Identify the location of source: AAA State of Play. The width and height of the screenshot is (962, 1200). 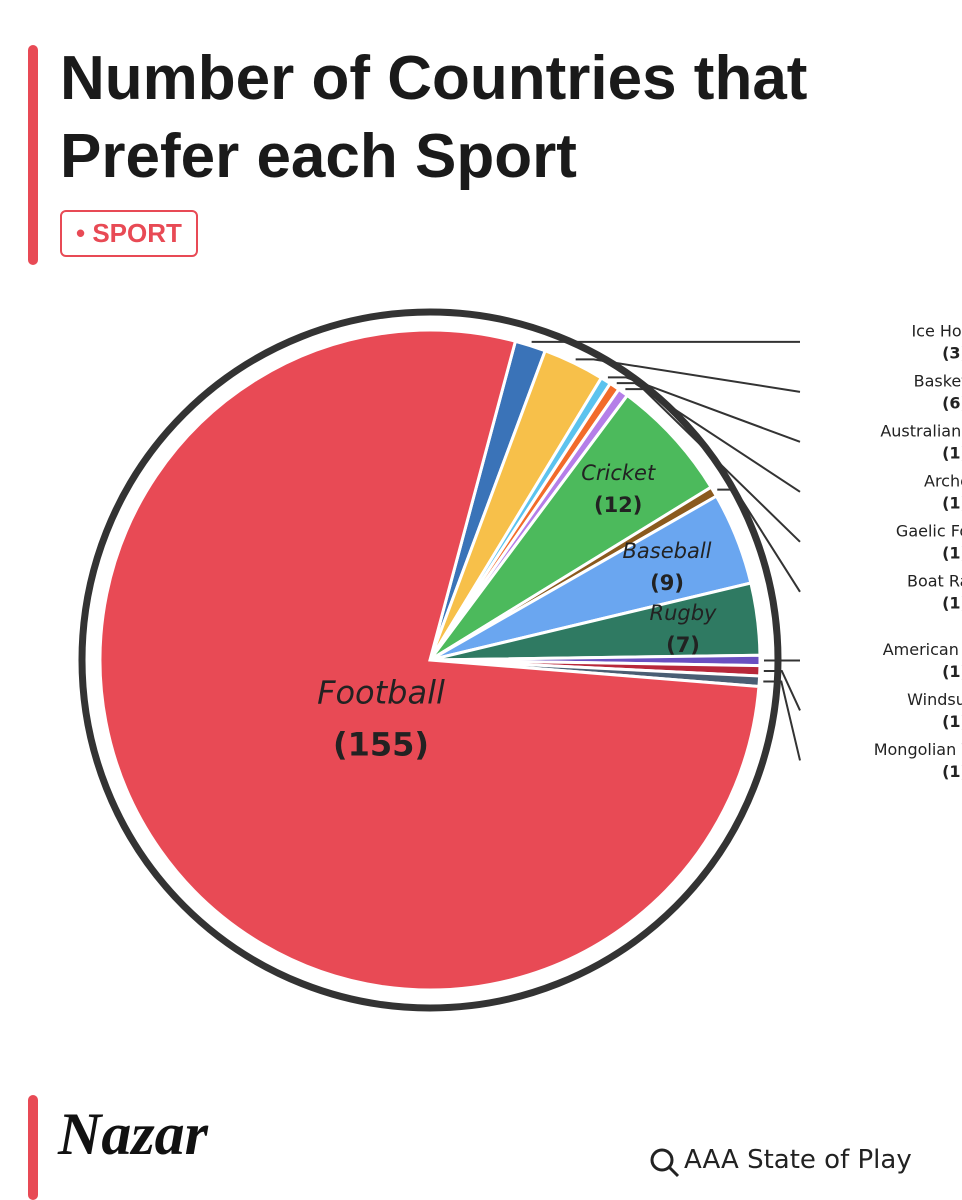
(798, 1160).